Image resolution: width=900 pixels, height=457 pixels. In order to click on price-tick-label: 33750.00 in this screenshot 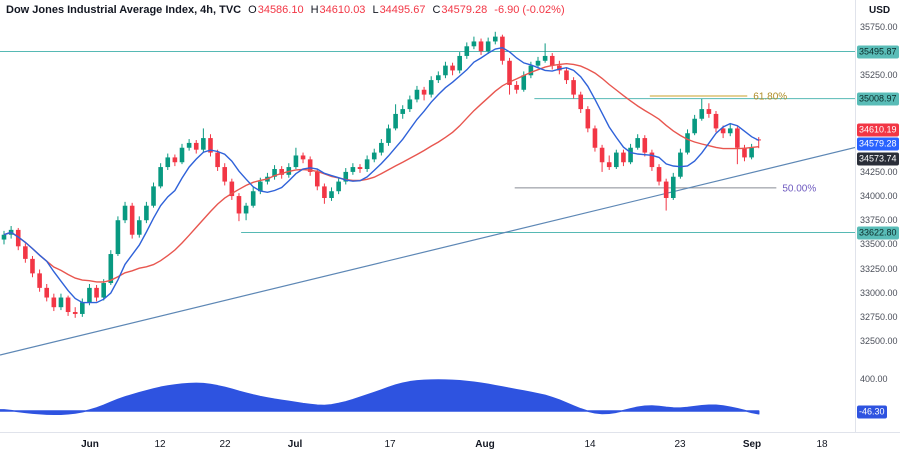, I will do `click(879, 220)`.